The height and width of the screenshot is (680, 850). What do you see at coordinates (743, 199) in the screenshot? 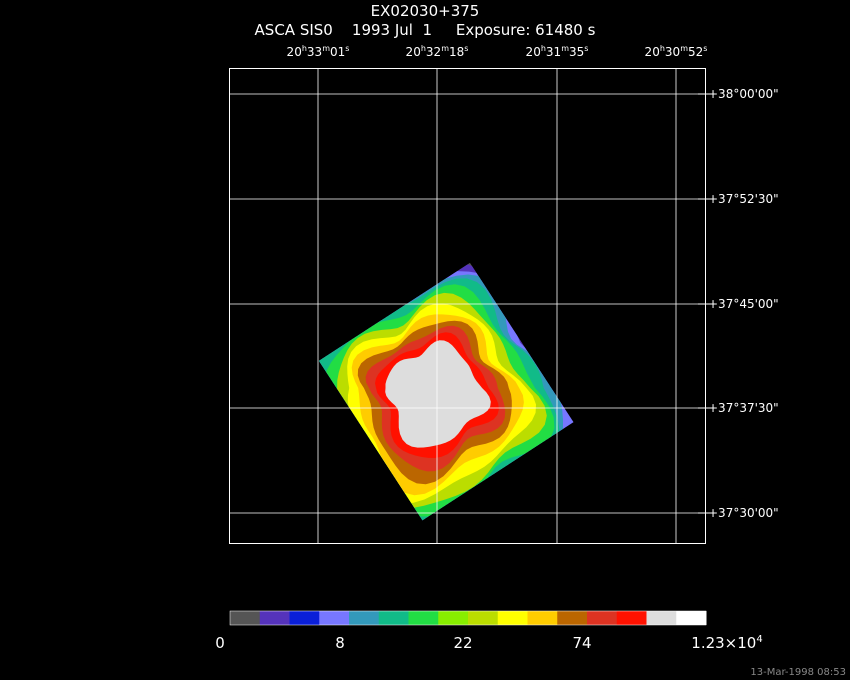
I see `dec-tick-label: +37°52'30"` at bounding box center [743, 199].